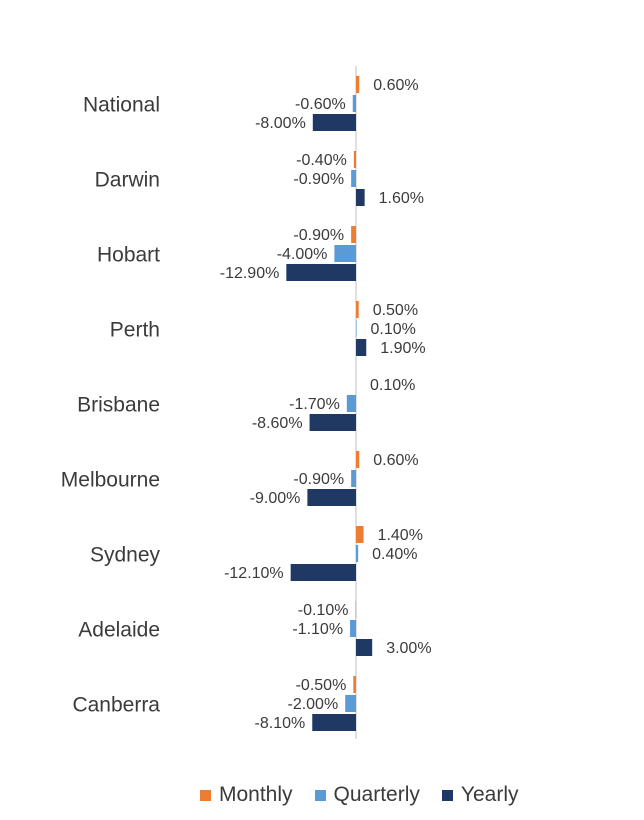 The width and height of the screenshot is (644, 820). I want to click on bar-quarterly-melbourne, so click(353, 478).